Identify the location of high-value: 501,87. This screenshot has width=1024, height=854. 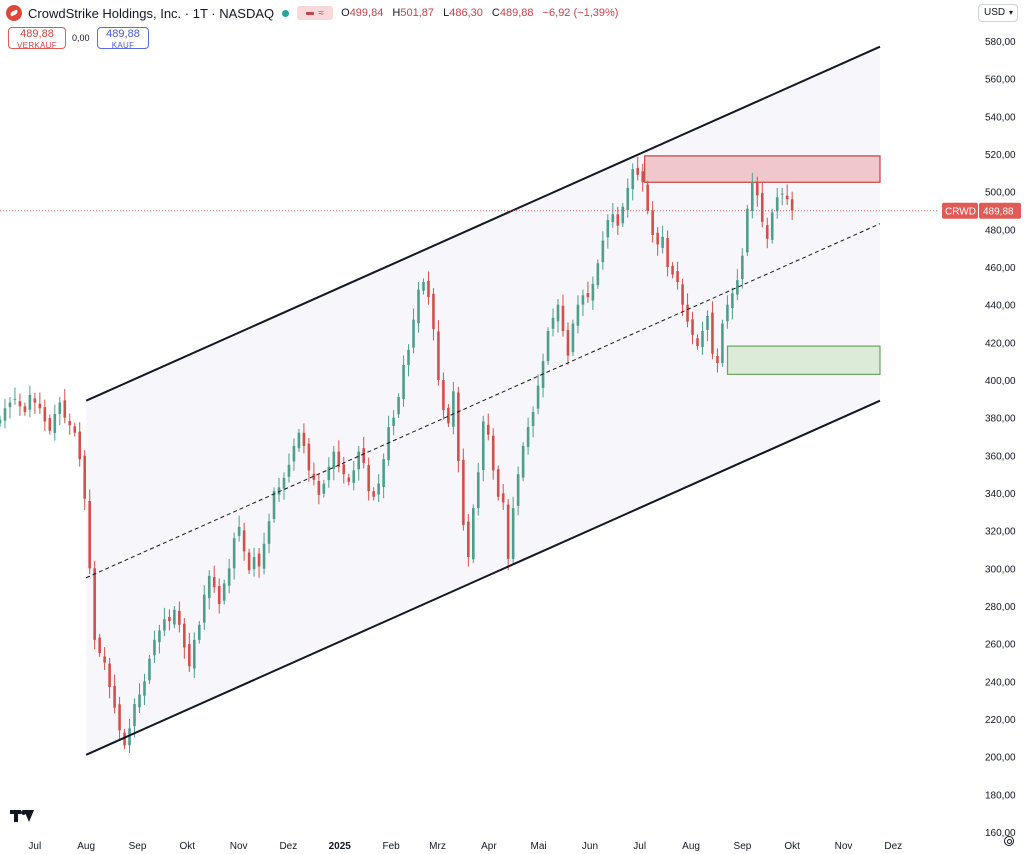
(417, 13).